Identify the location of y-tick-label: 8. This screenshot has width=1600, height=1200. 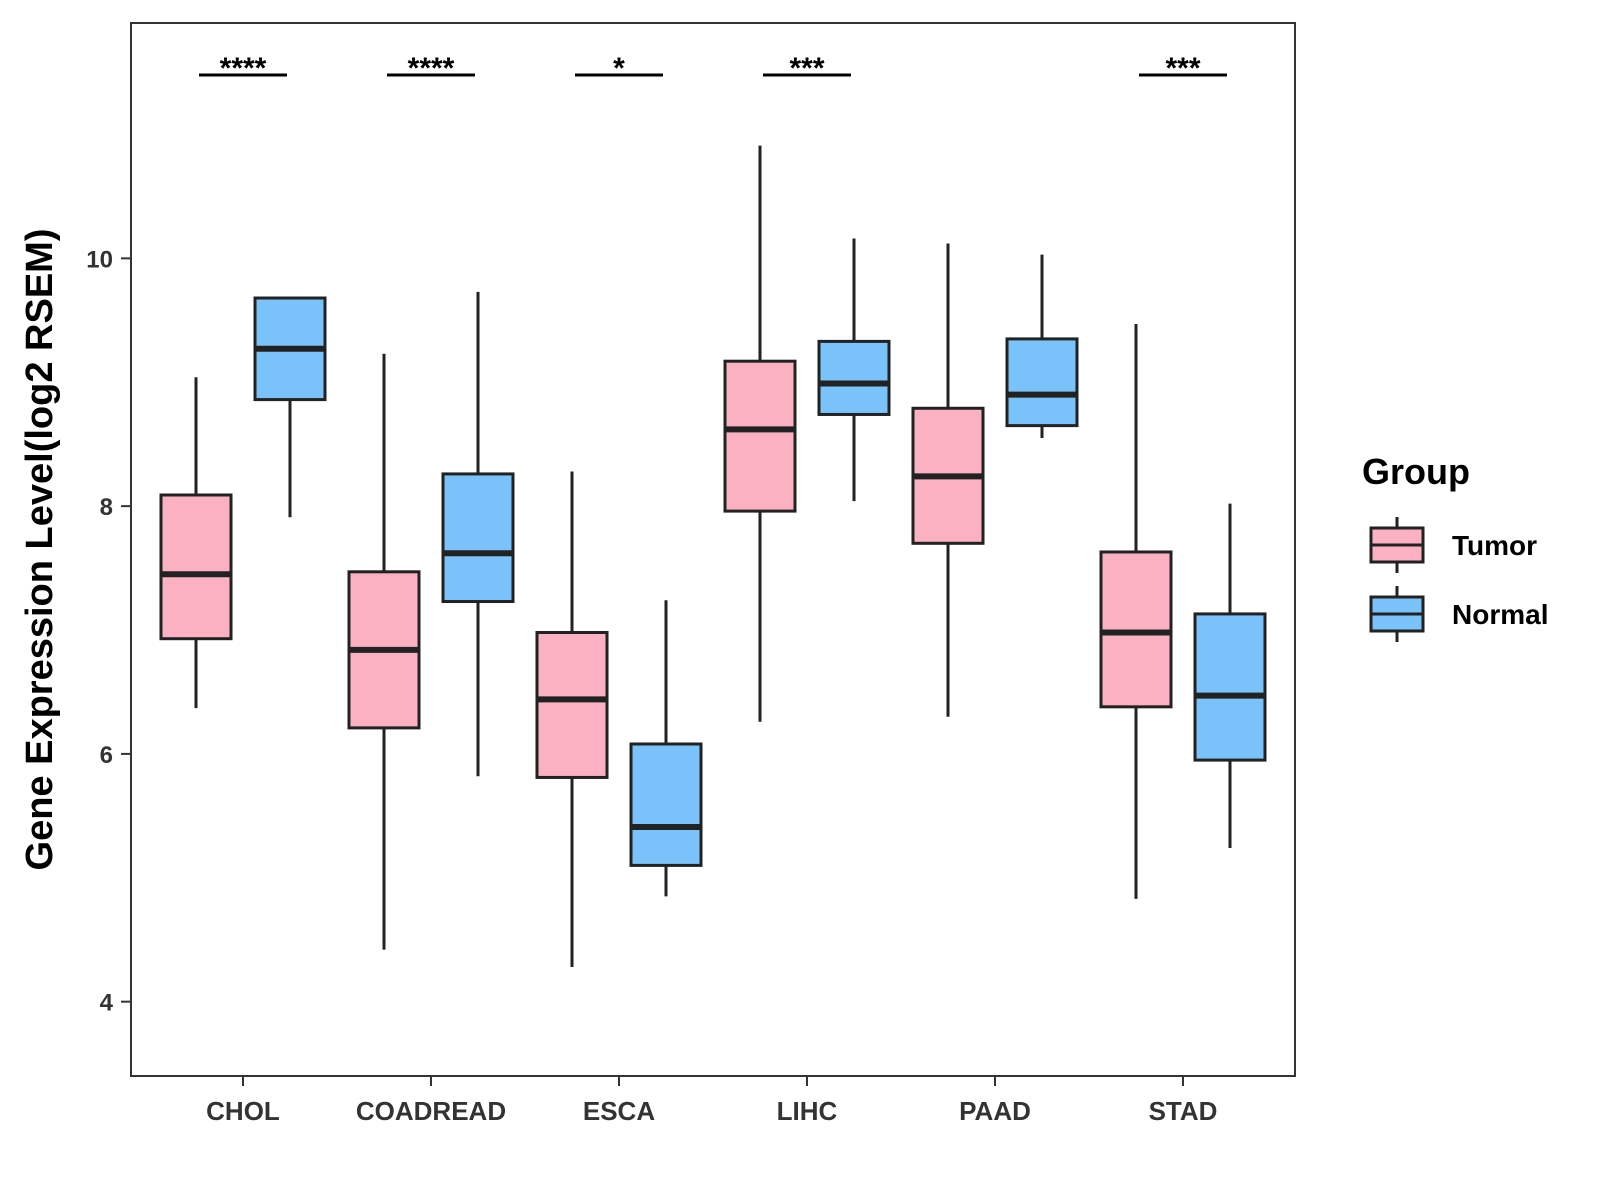
(106, 507).